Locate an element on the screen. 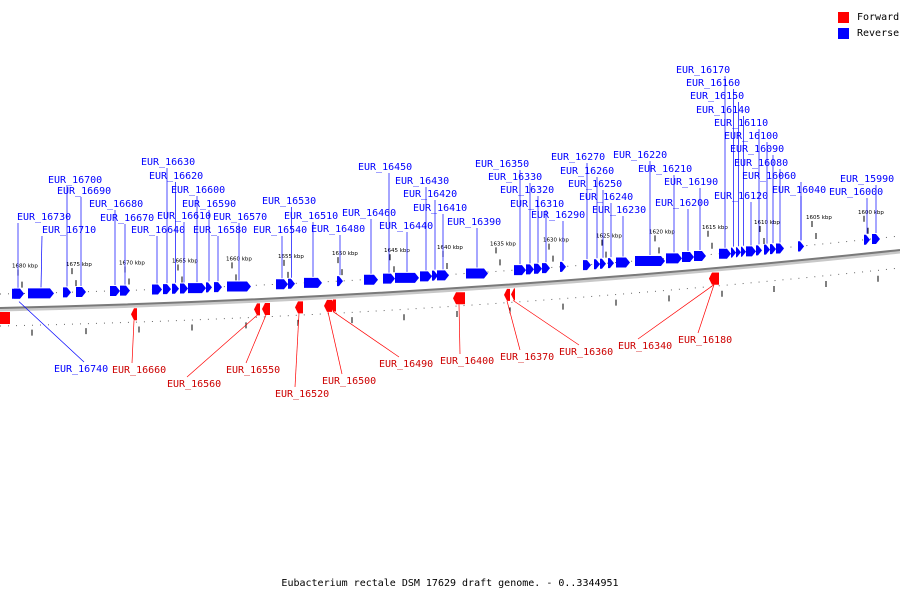  legend: Forward Reverse is located at coordinates (868, 25).